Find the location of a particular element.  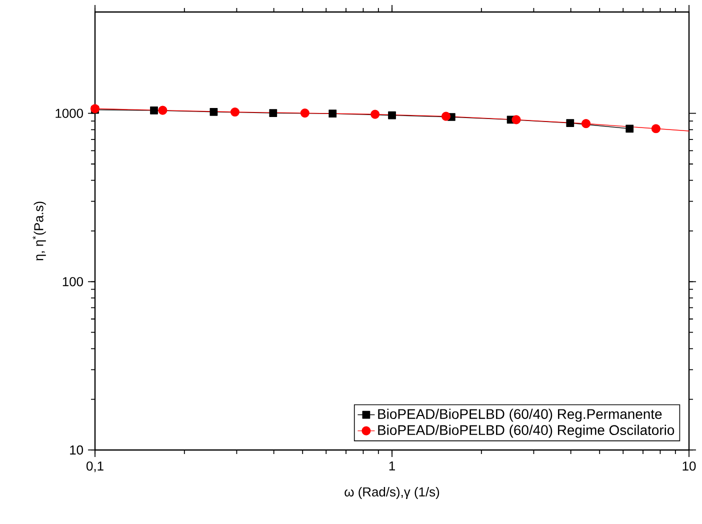

x-tick-label: 0,1 is located at coordinates (95, 466).